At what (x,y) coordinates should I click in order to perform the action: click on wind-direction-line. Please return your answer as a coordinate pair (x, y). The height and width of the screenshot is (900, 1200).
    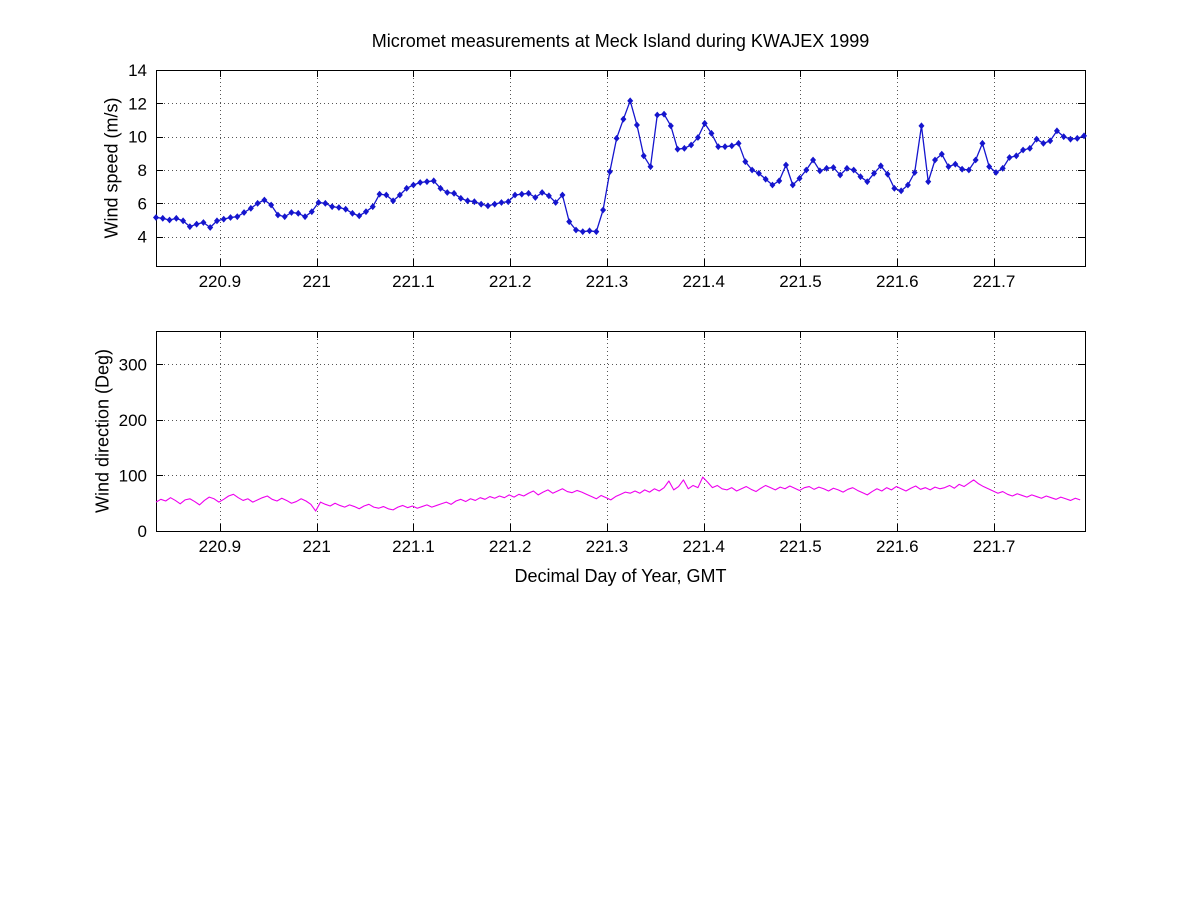
    Looking at the image, I should click on (618, 494).